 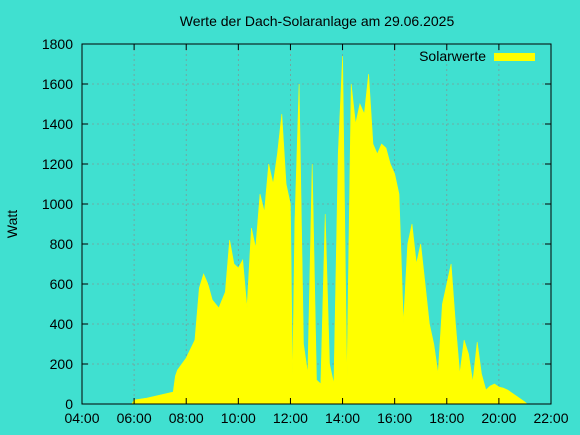 What do you see at coordinates (62, 244) in the screenshot?
I see `y-tick-label: 800` at bounding box center [62, 244].